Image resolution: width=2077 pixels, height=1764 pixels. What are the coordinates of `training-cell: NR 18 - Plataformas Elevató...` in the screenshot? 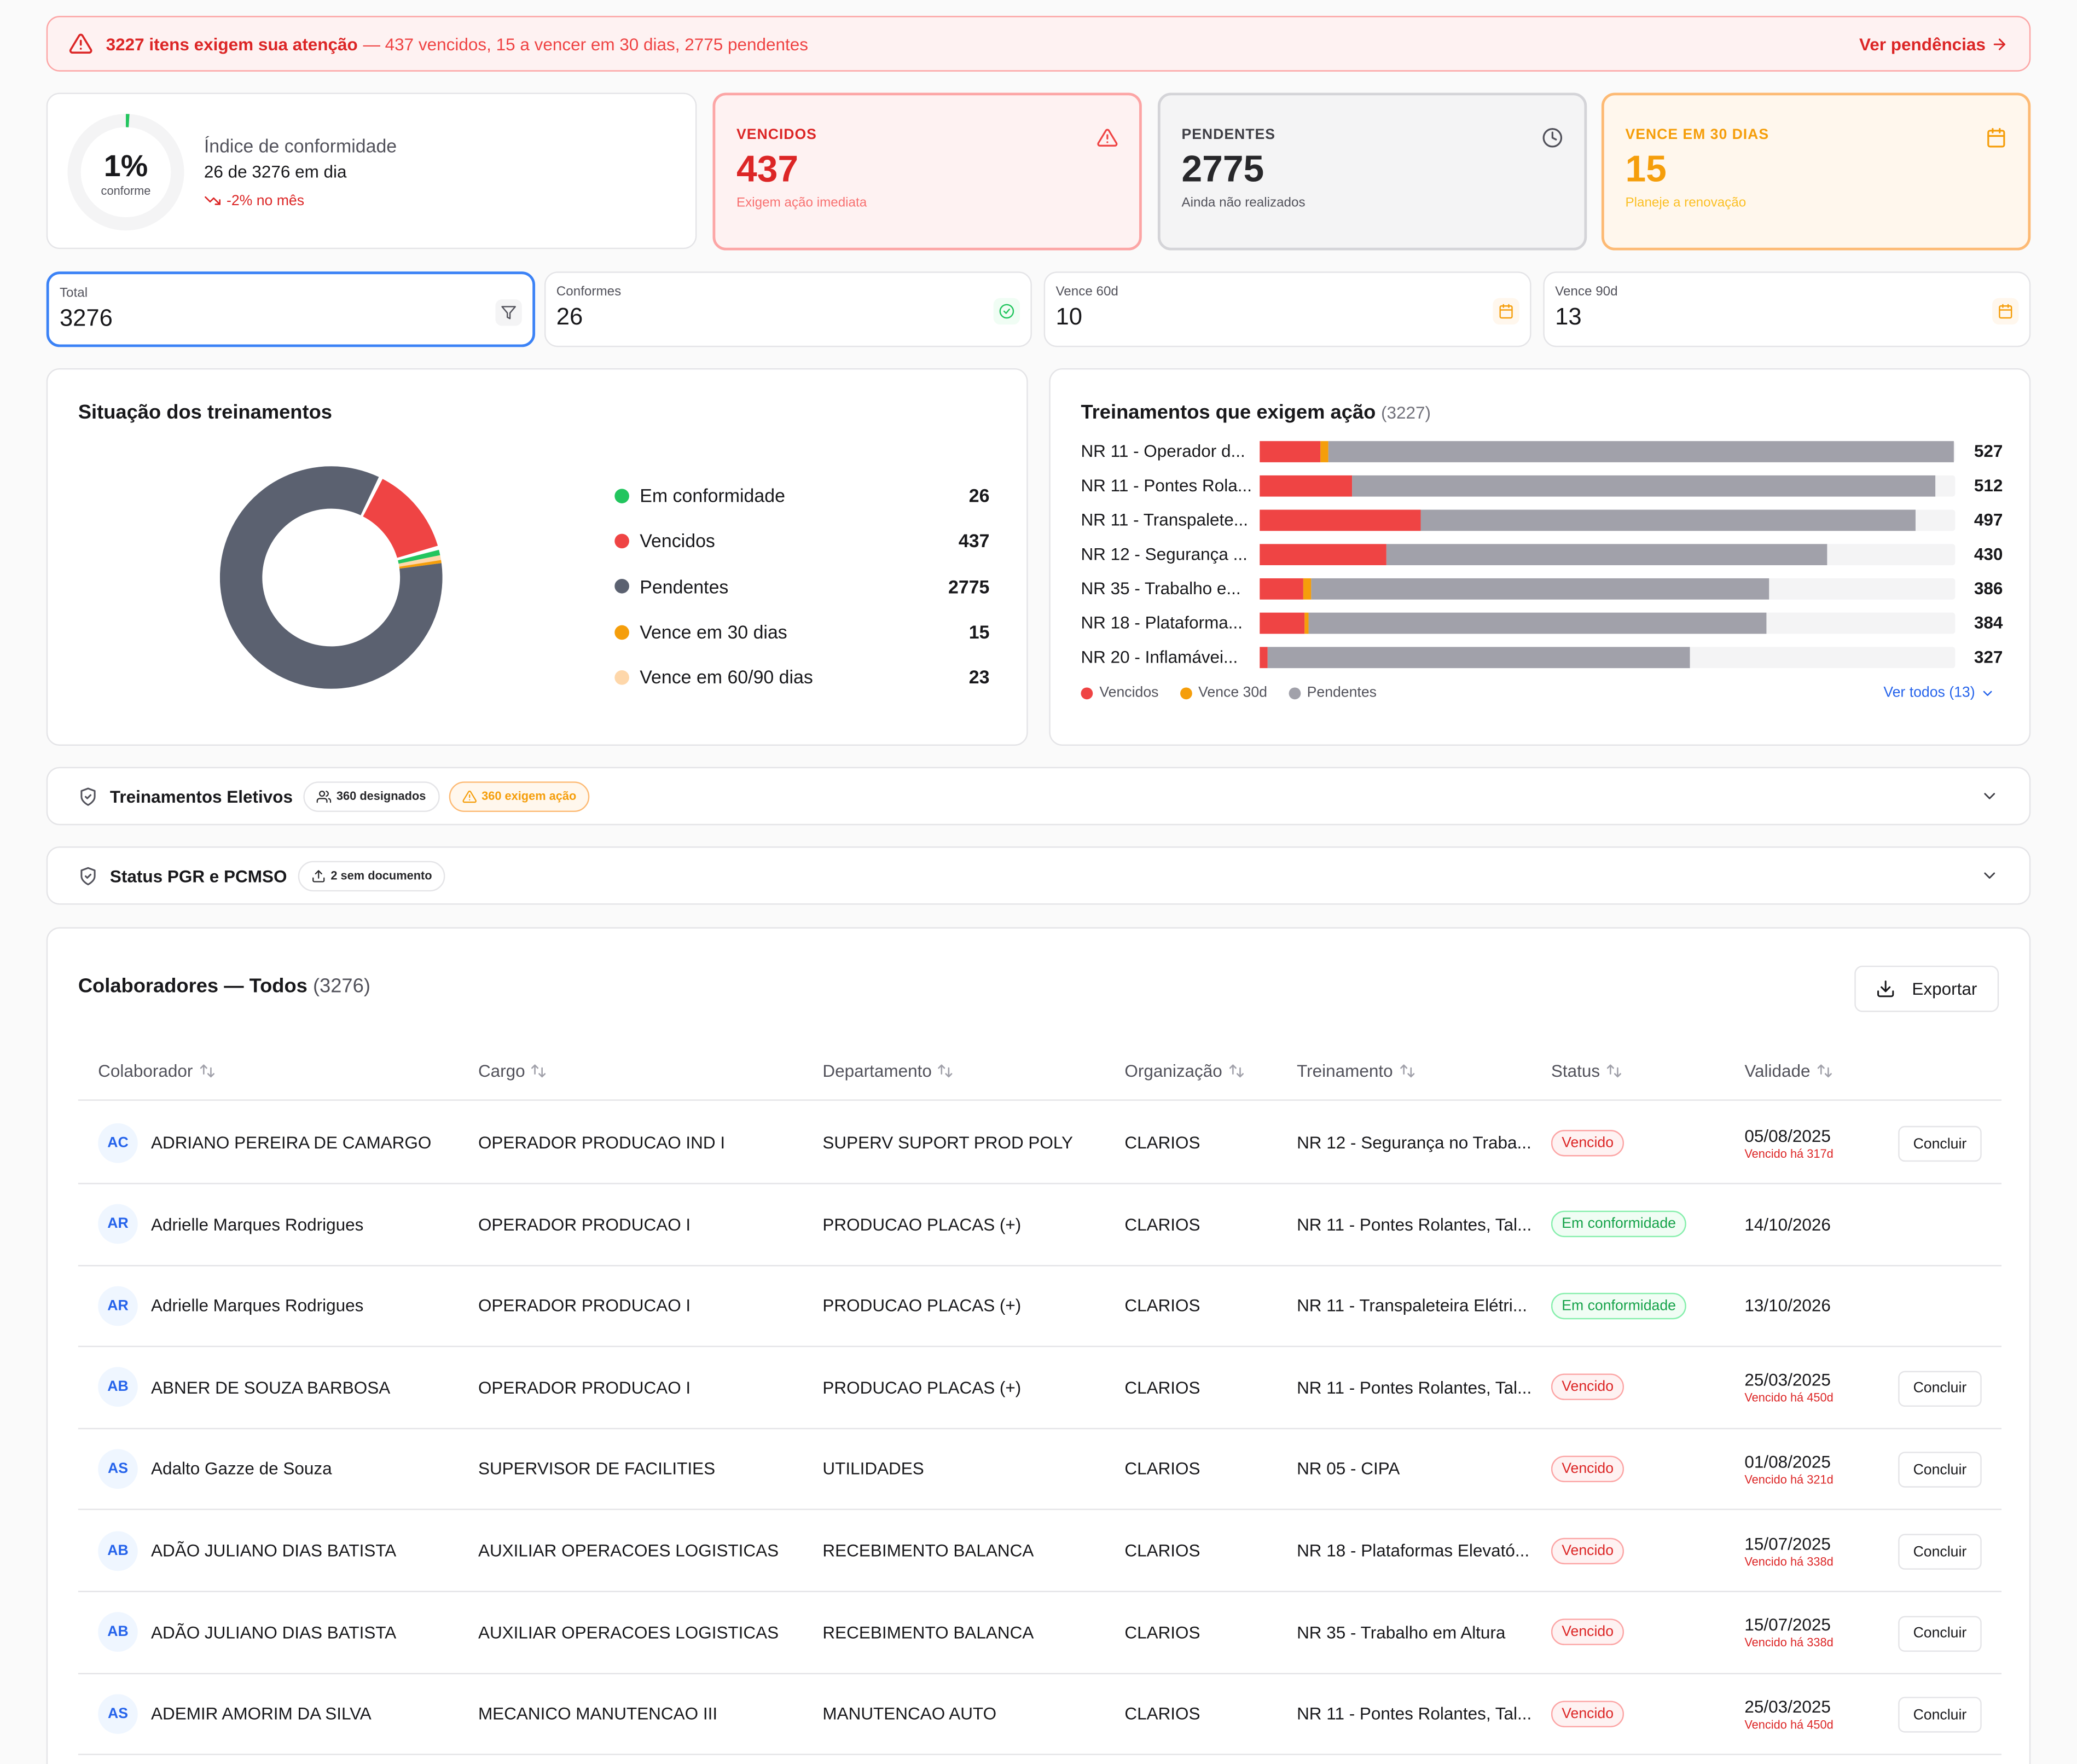 It's located at (1414, 1550).